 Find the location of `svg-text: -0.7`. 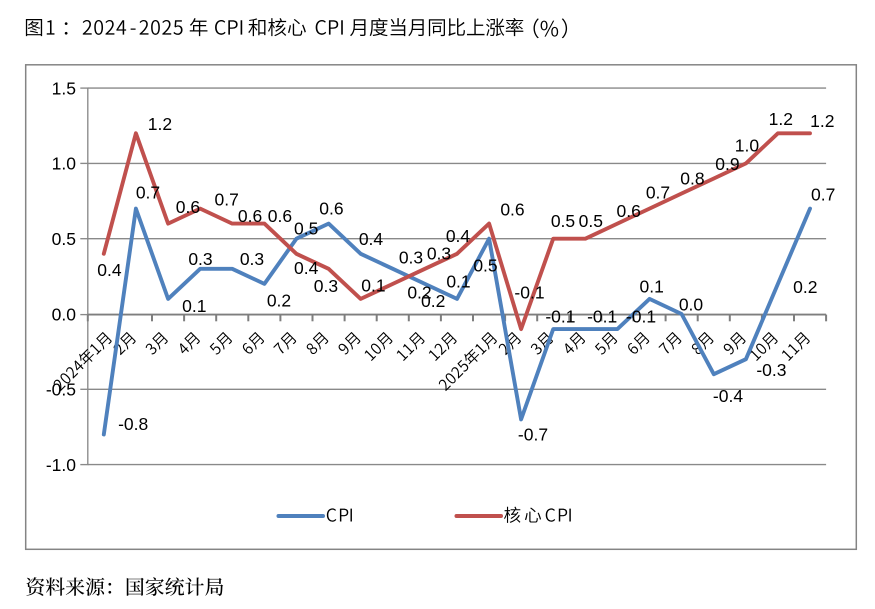

svg-text: -0.7 is located at coordinates (533, 435).